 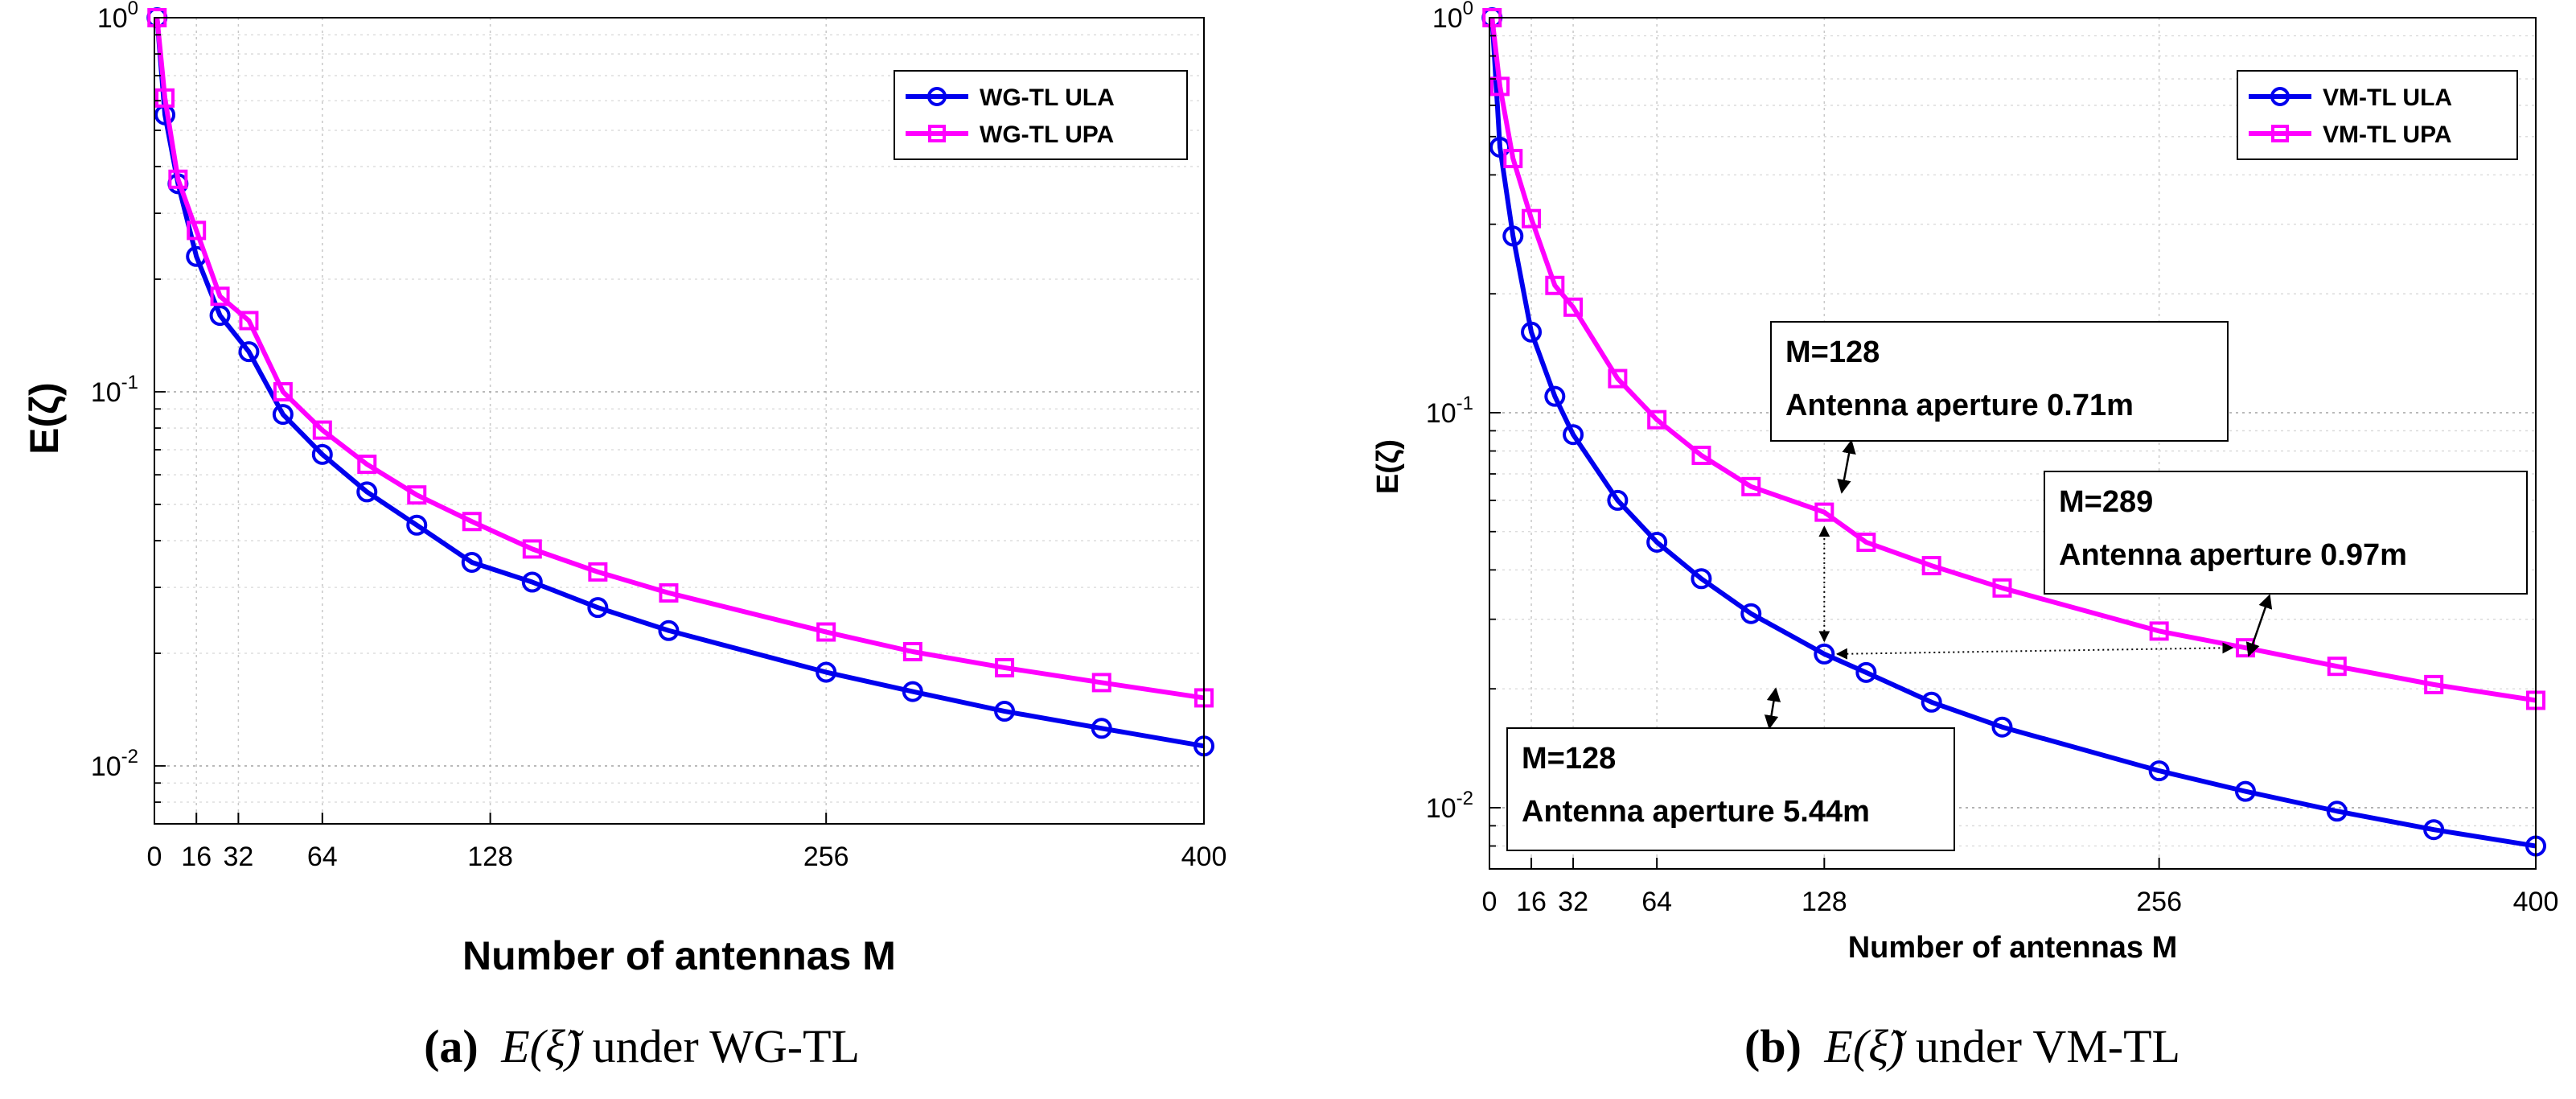 What do you see at coordinates (2233, 555) in the screenshot?
I see `annotation-text: Antenna aperture 0.97m` at bounding box center [2233, 555].